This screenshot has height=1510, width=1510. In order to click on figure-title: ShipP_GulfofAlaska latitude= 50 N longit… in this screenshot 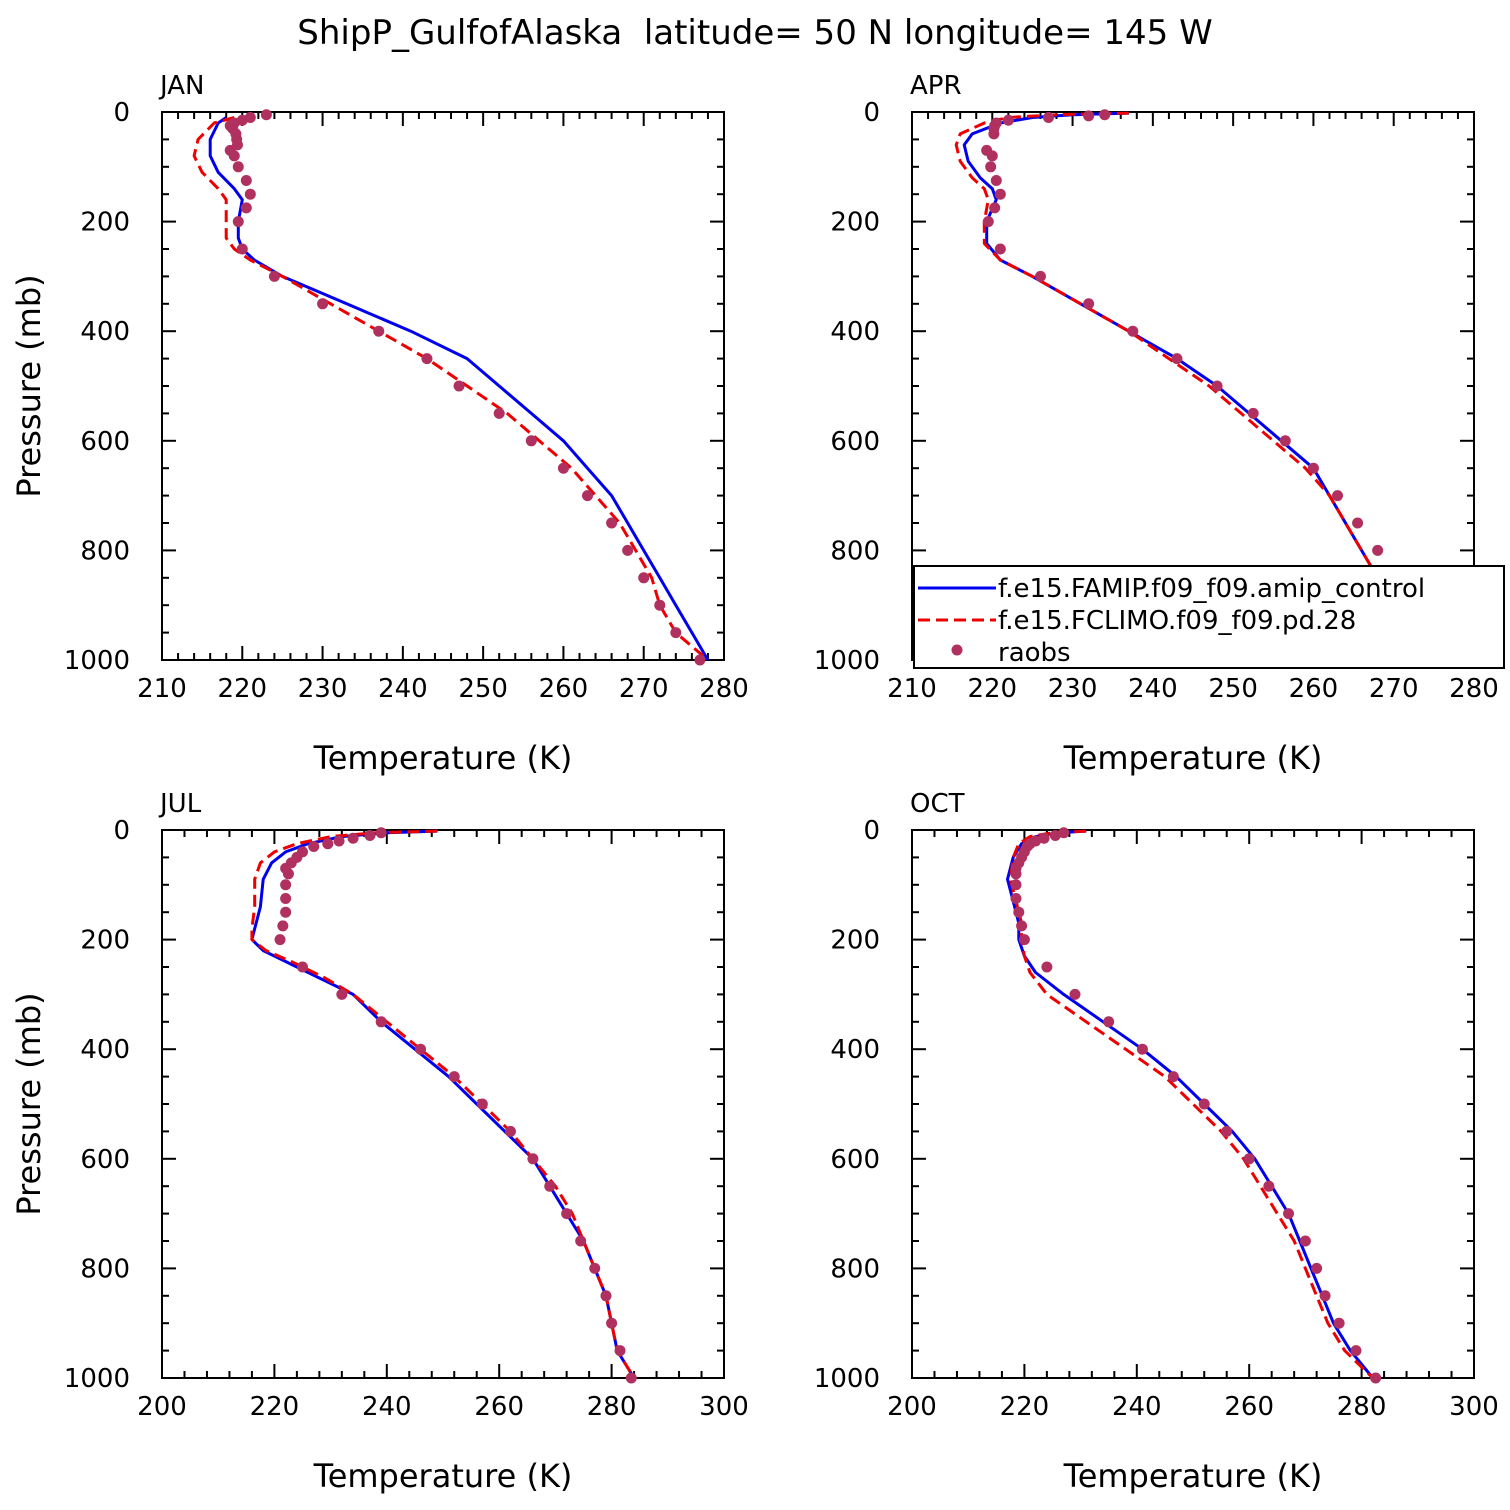, I will do `click(754, 33)`.